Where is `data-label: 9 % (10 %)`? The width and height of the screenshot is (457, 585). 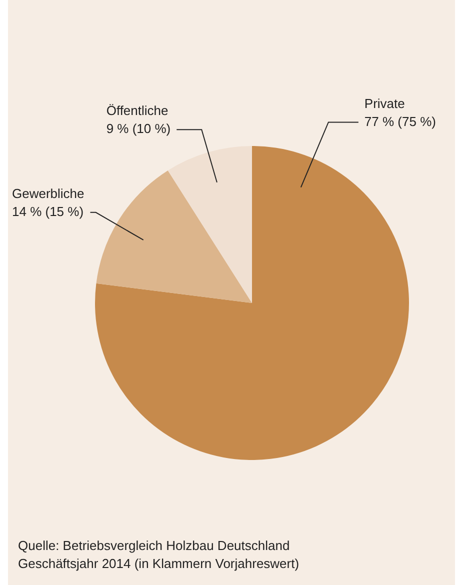 data-label: 9 % (10 %) is located at coordinates (138, 128).